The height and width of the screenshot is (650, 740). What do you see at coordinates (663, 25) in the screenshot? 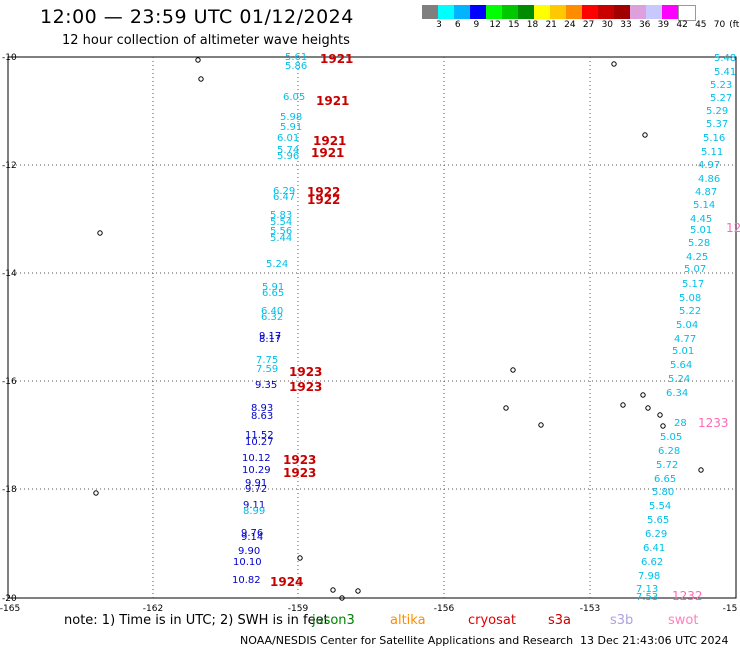
I see `color-tick-label: 39` at bounding box center [663, 25].